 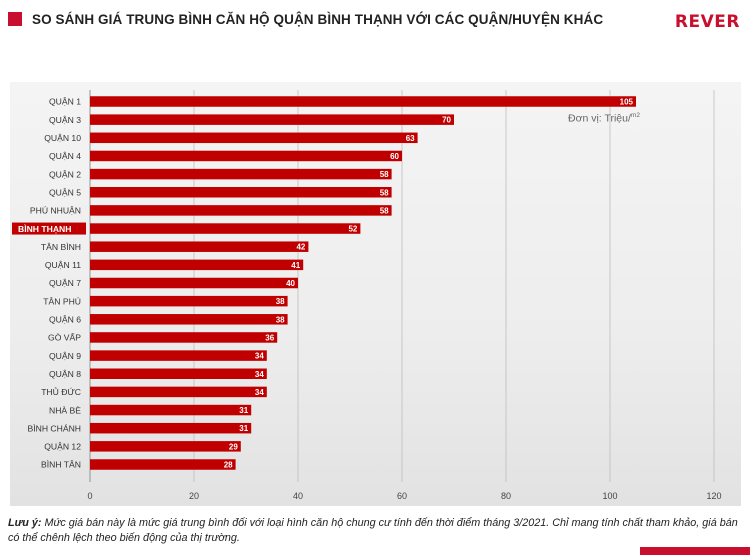 I want to click on bar-value-label: 29, so click(x=233, y=446).